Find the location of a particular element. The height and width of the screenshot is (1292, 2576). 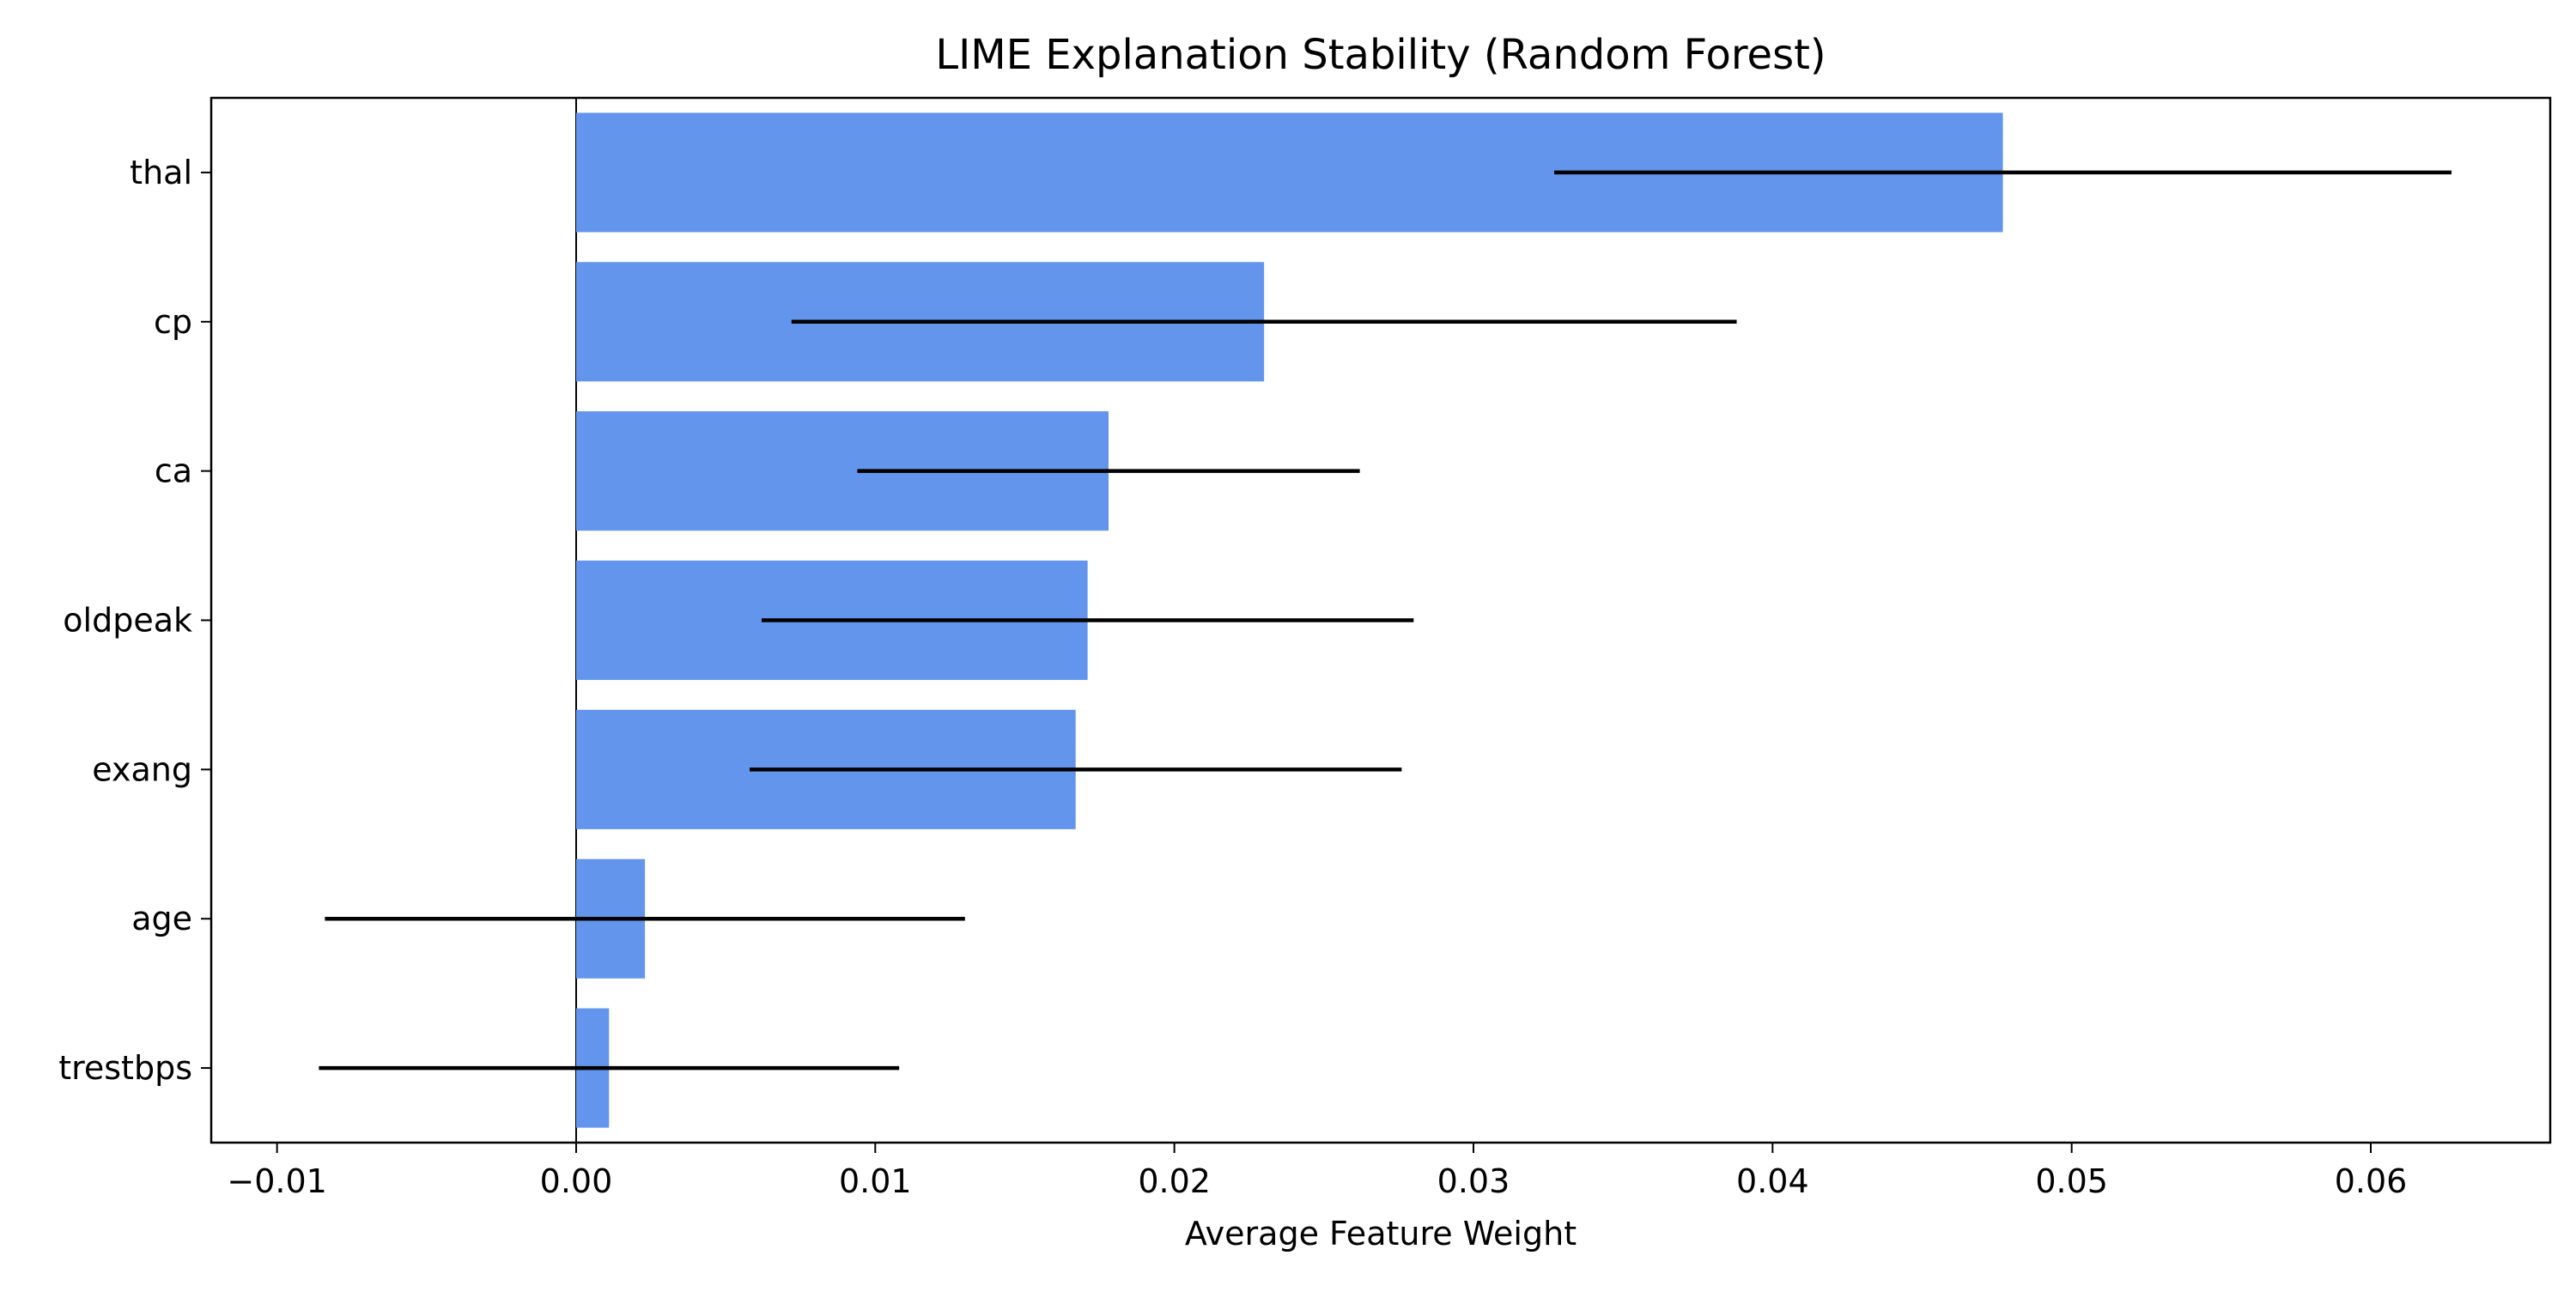

y-tick-label-age: age is located at coordinates (161, 918).